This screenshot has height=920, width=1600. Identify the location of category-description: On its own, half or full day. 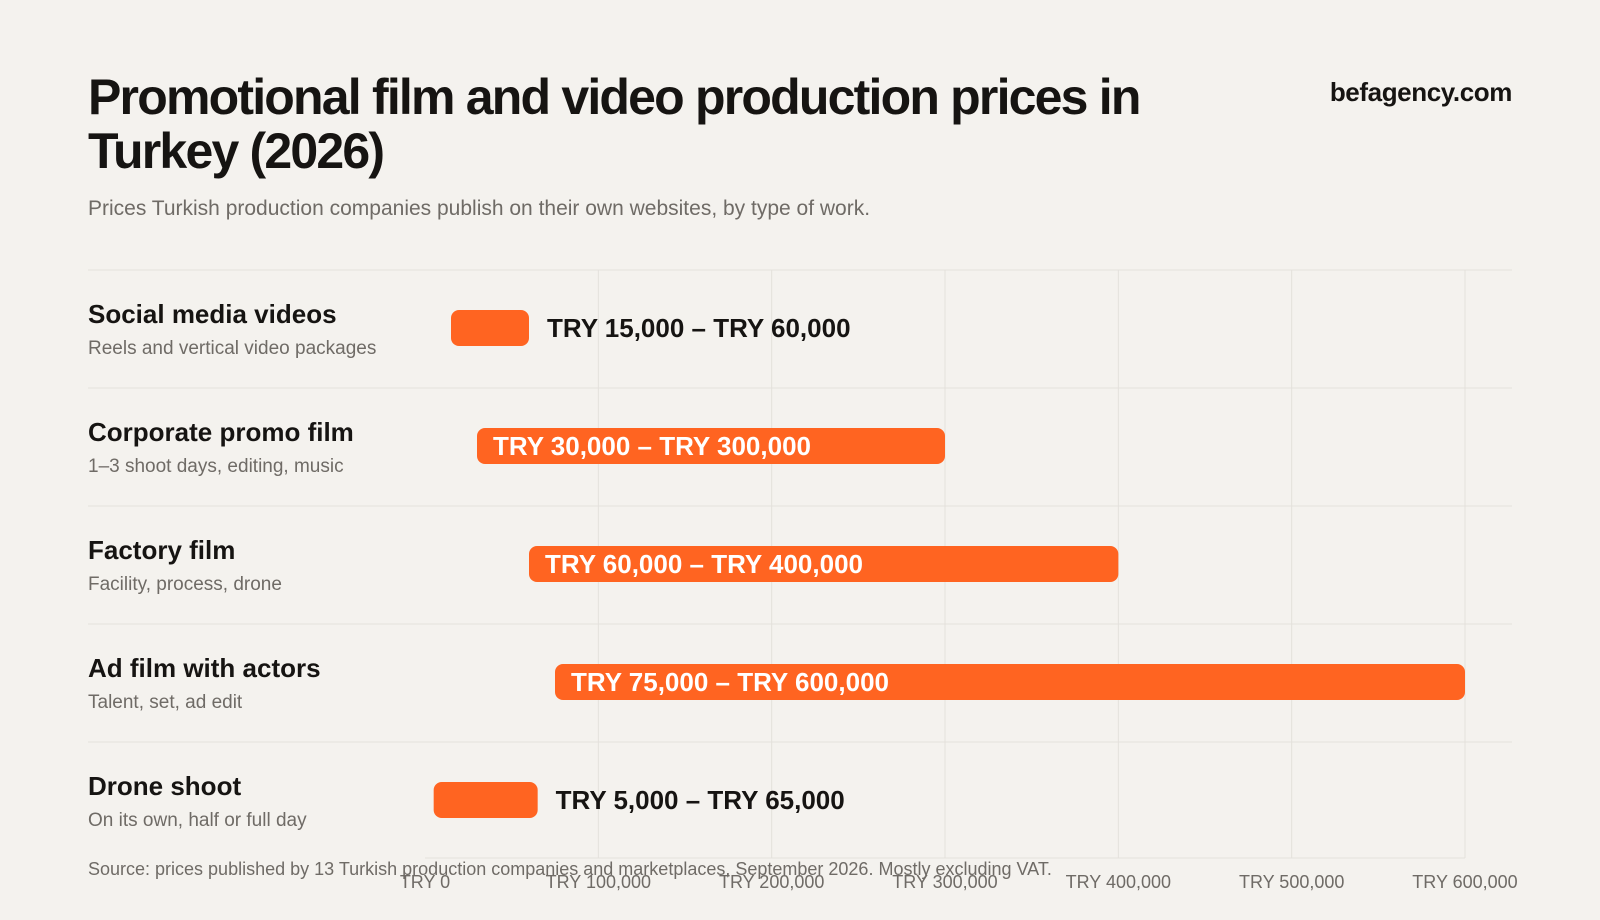
(197, 820).